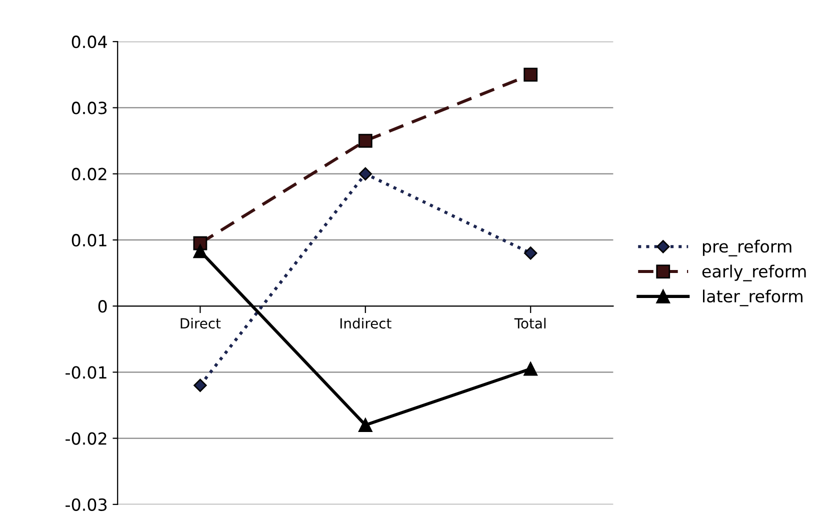 Image resolution: width=840 pixels, height=520 pixels. I want to click on x-tick-label: Total, so click(530, 323).